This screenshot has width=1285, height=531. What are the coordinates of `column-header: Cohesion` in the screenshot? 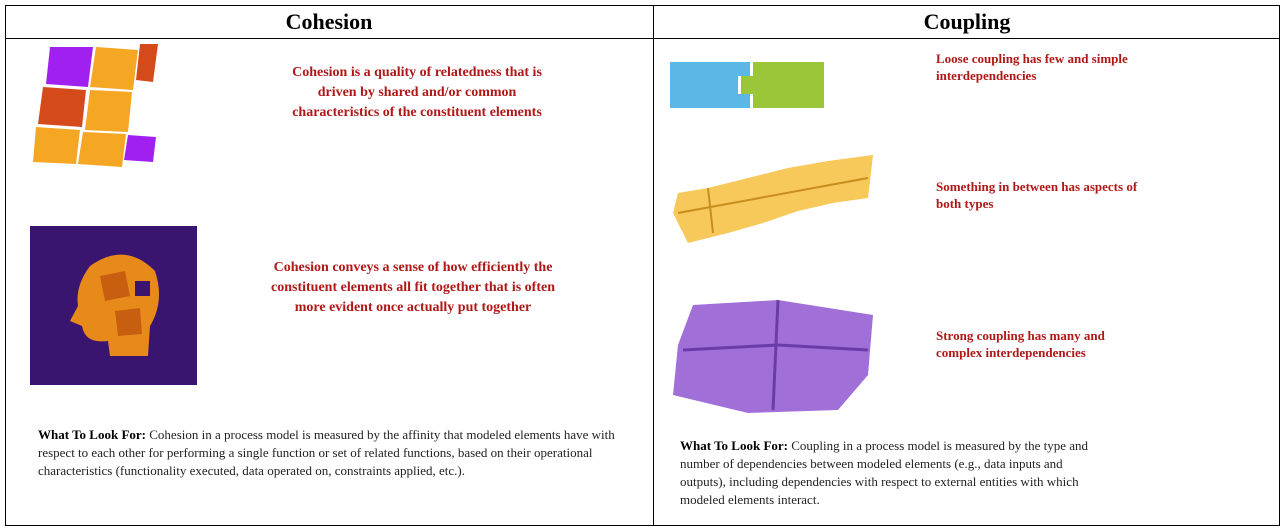 It's located at (329, 21).